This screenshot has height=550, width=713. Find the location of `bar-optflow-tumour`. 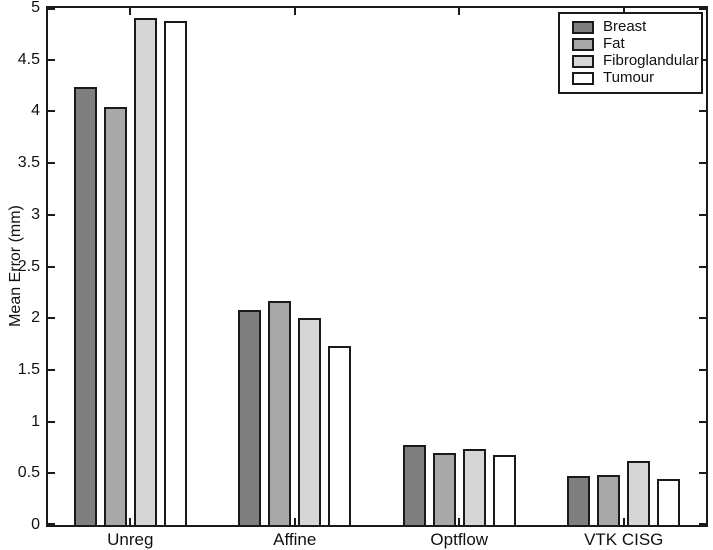

bar-optflow-tumour is located at coordinates (504, 489).